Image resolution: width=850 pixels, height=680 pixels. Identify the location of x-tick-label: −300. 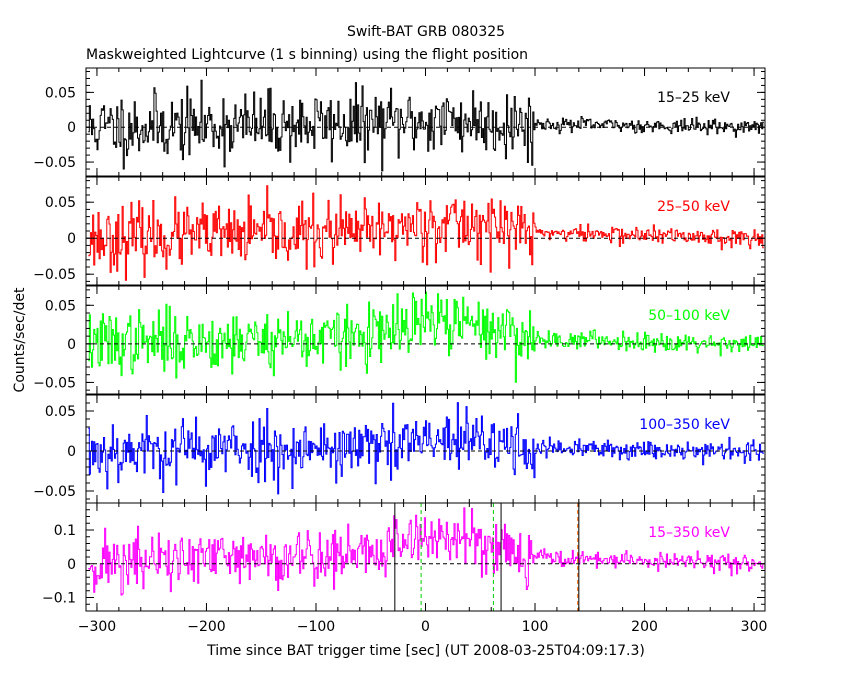
(97, 627).